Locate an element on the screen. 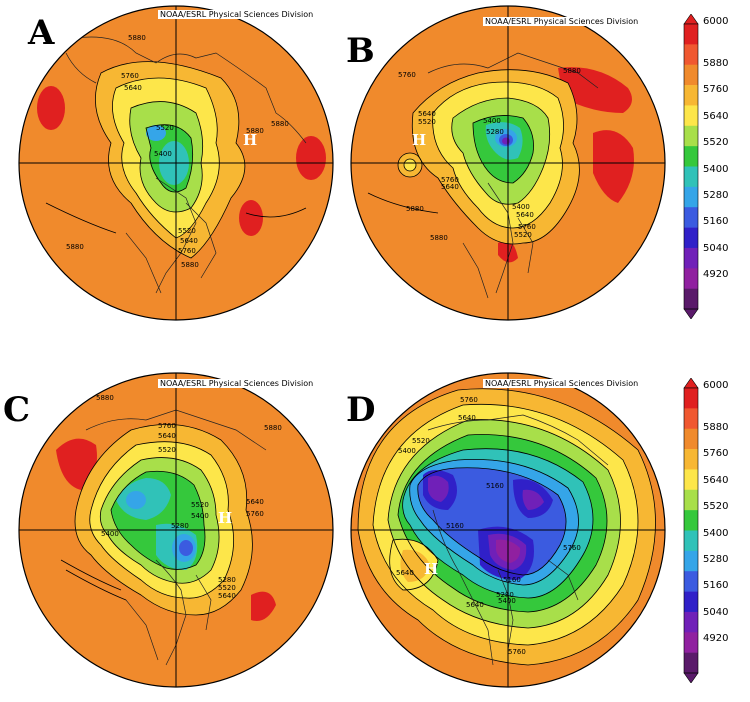 The height and width of the screenshot is (702, 750). contour-label: 5160 is located at coordinates (495, 486).